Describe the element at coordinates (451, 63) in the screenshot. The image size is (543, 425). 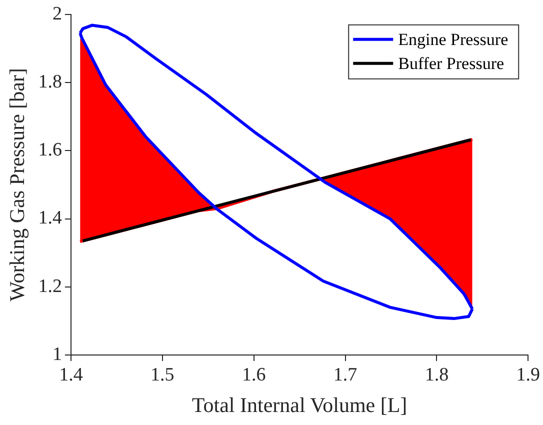
I see `legend-label: Buffer Pressure` at that location.